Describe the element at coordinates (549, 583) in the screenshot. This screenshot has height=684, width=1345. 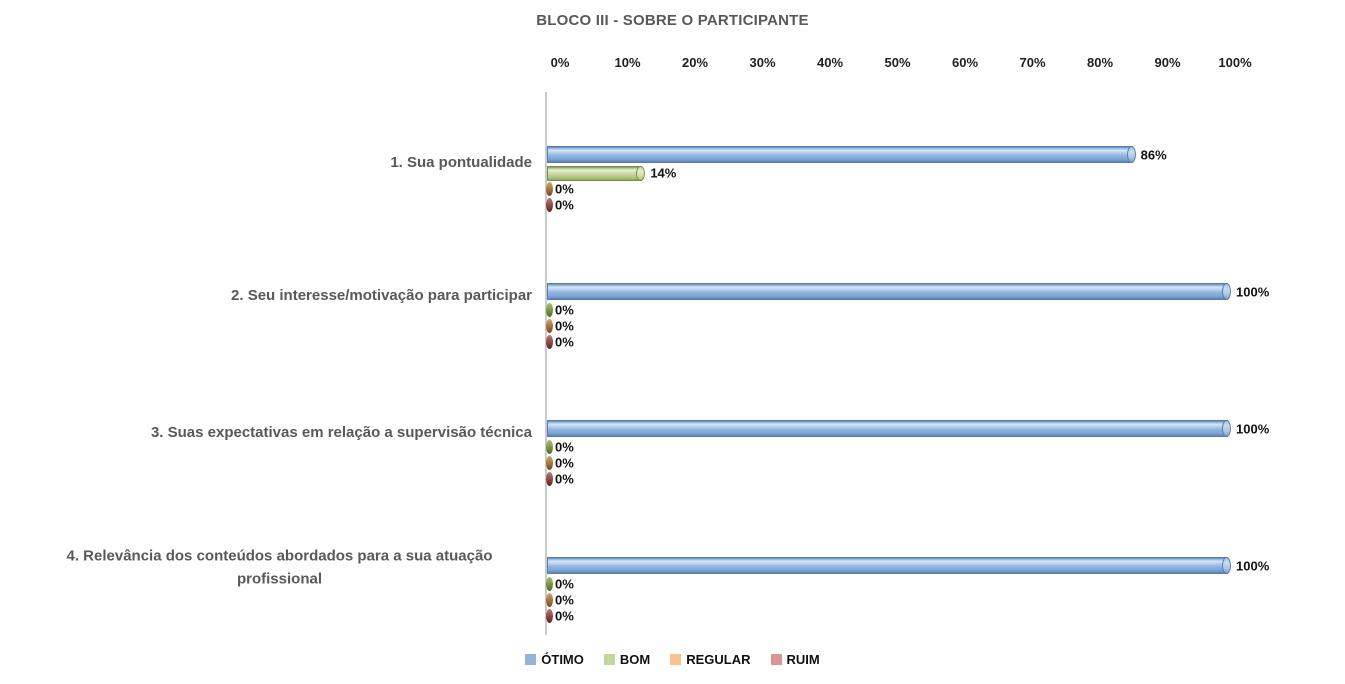
I see `zero-bar-bom-cat4` at that location.